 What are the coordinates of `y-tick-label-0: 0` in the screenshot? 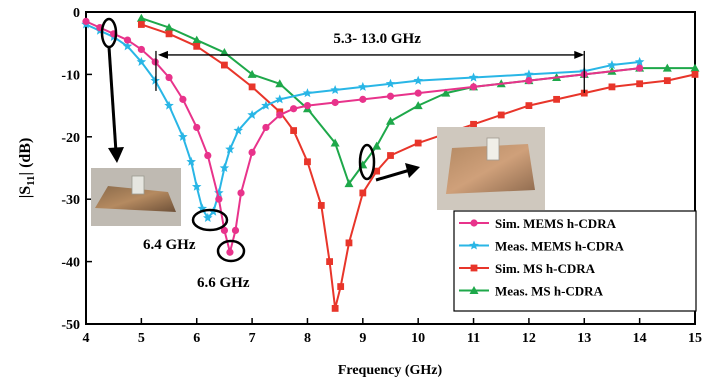 It's located at (76, 13).